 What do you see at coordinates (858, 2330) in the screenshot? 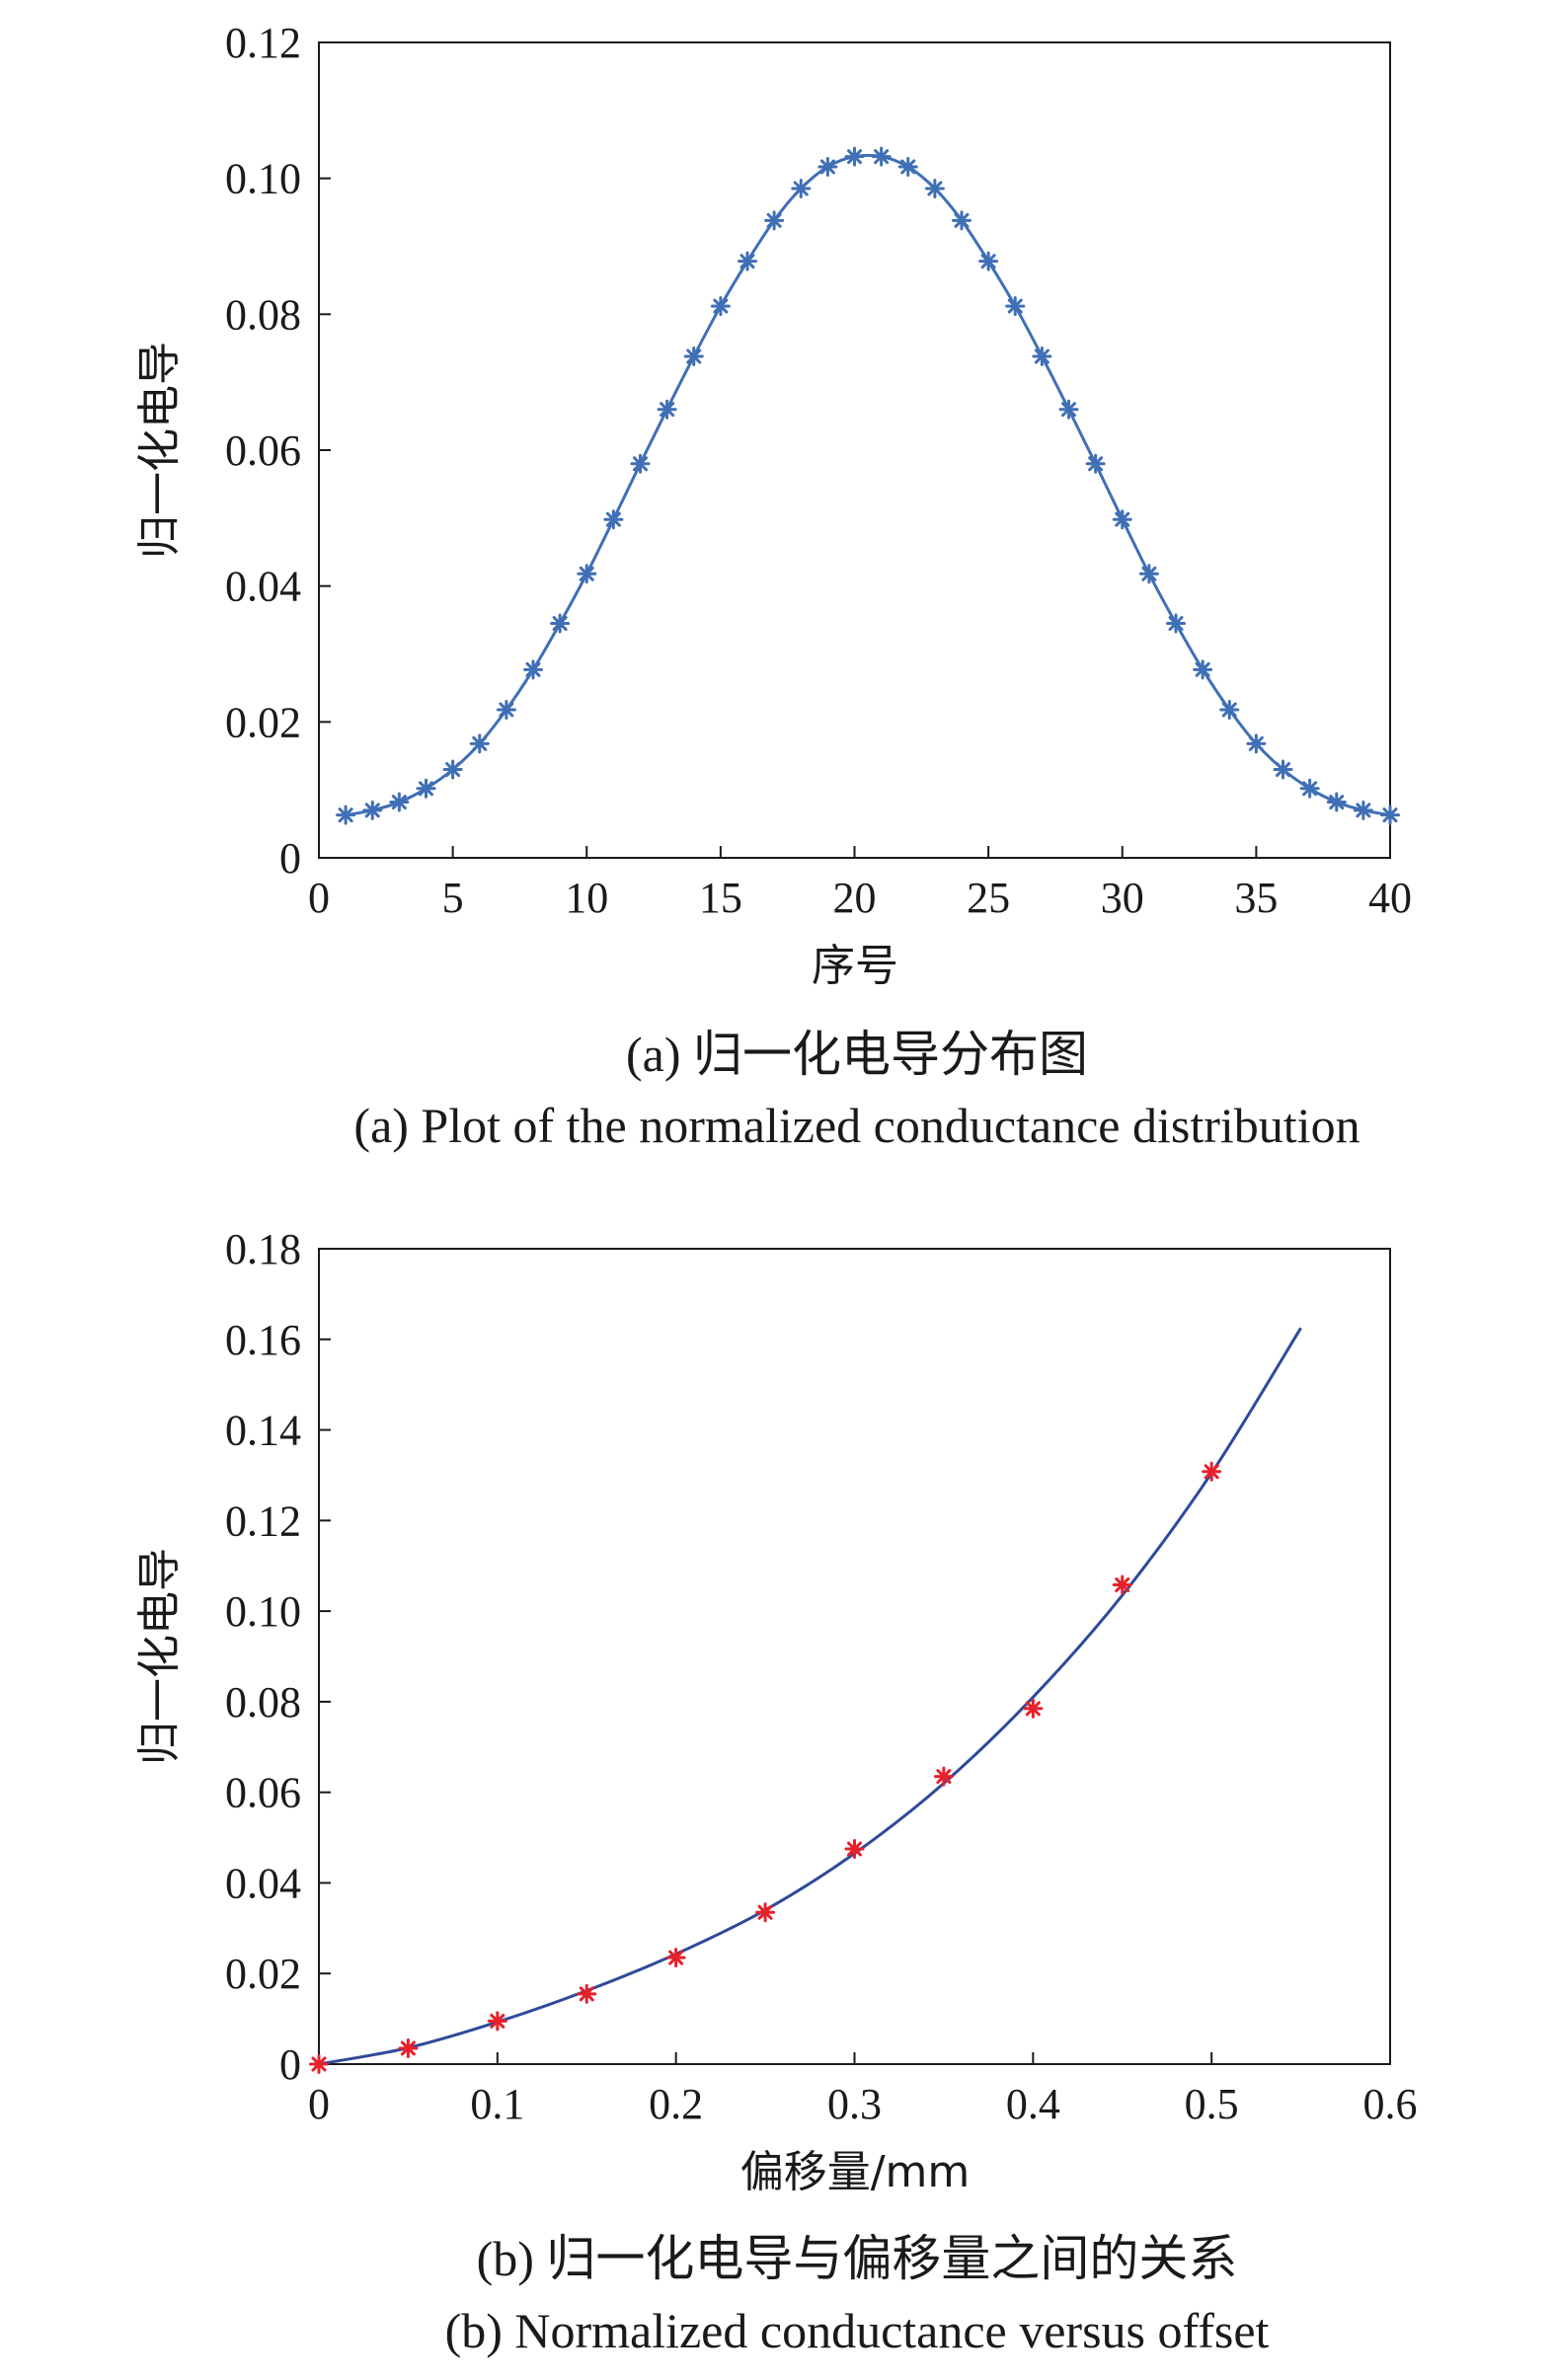
I see `caption-b-en: (b) Normalized conductance versus offset` at bounding box center [858, 2330].